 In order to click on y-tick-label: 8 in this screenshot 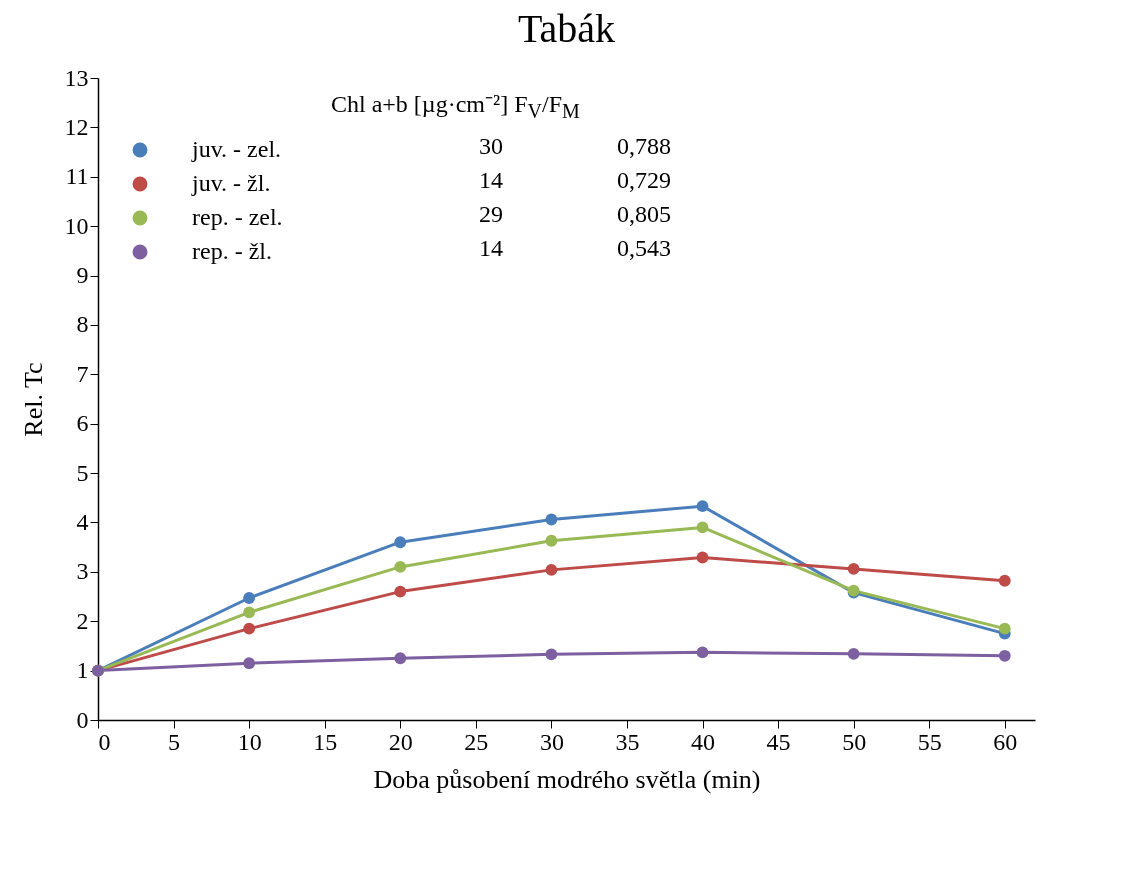, I will do `click(82, 324)`.